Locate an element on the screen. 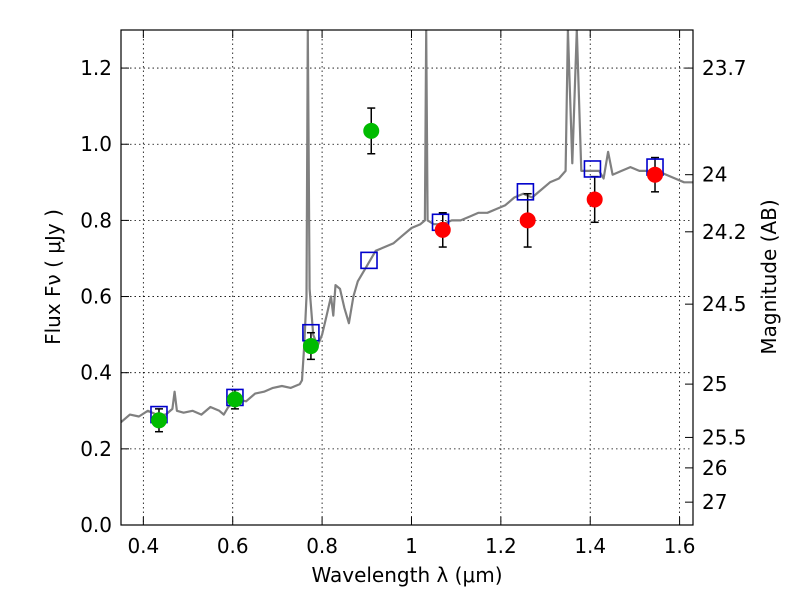 The width and height of the screenshot is (800, 600). right-axis: 23.7 24 24.2 24.5 25 25.5 26 27 is located at coordinates (716, 285).